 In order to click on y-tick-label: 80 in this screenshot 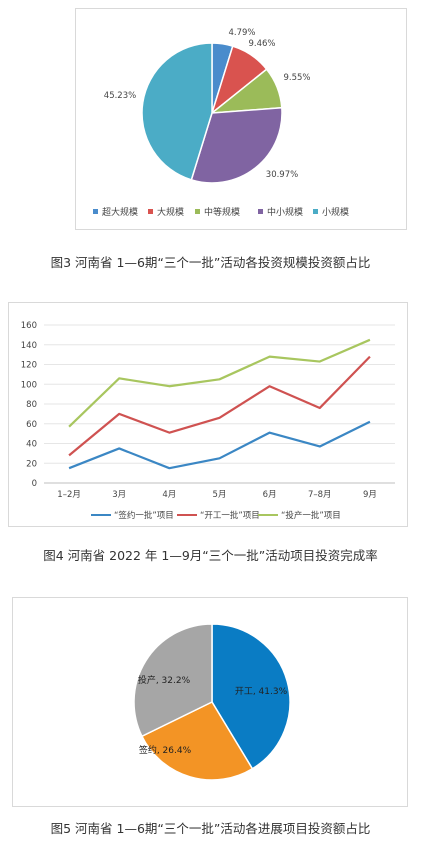, I will do `click(31, 405)`.